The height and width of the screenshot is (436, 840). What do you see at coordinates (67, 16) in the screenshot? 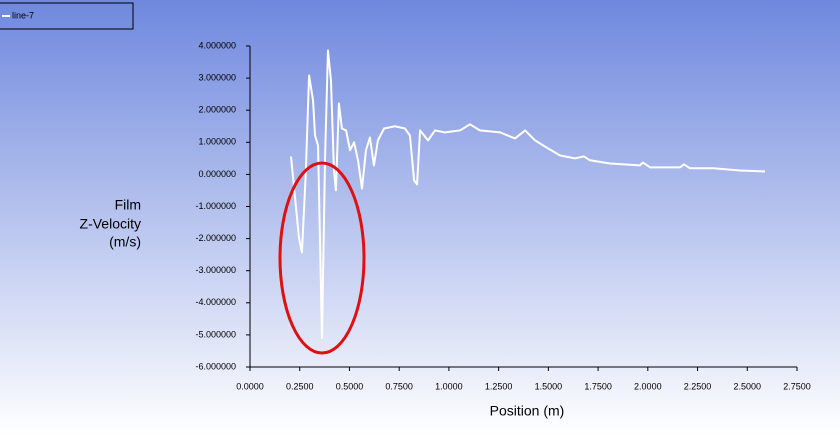
I see `legend-box` at bounding box center [67, 16].